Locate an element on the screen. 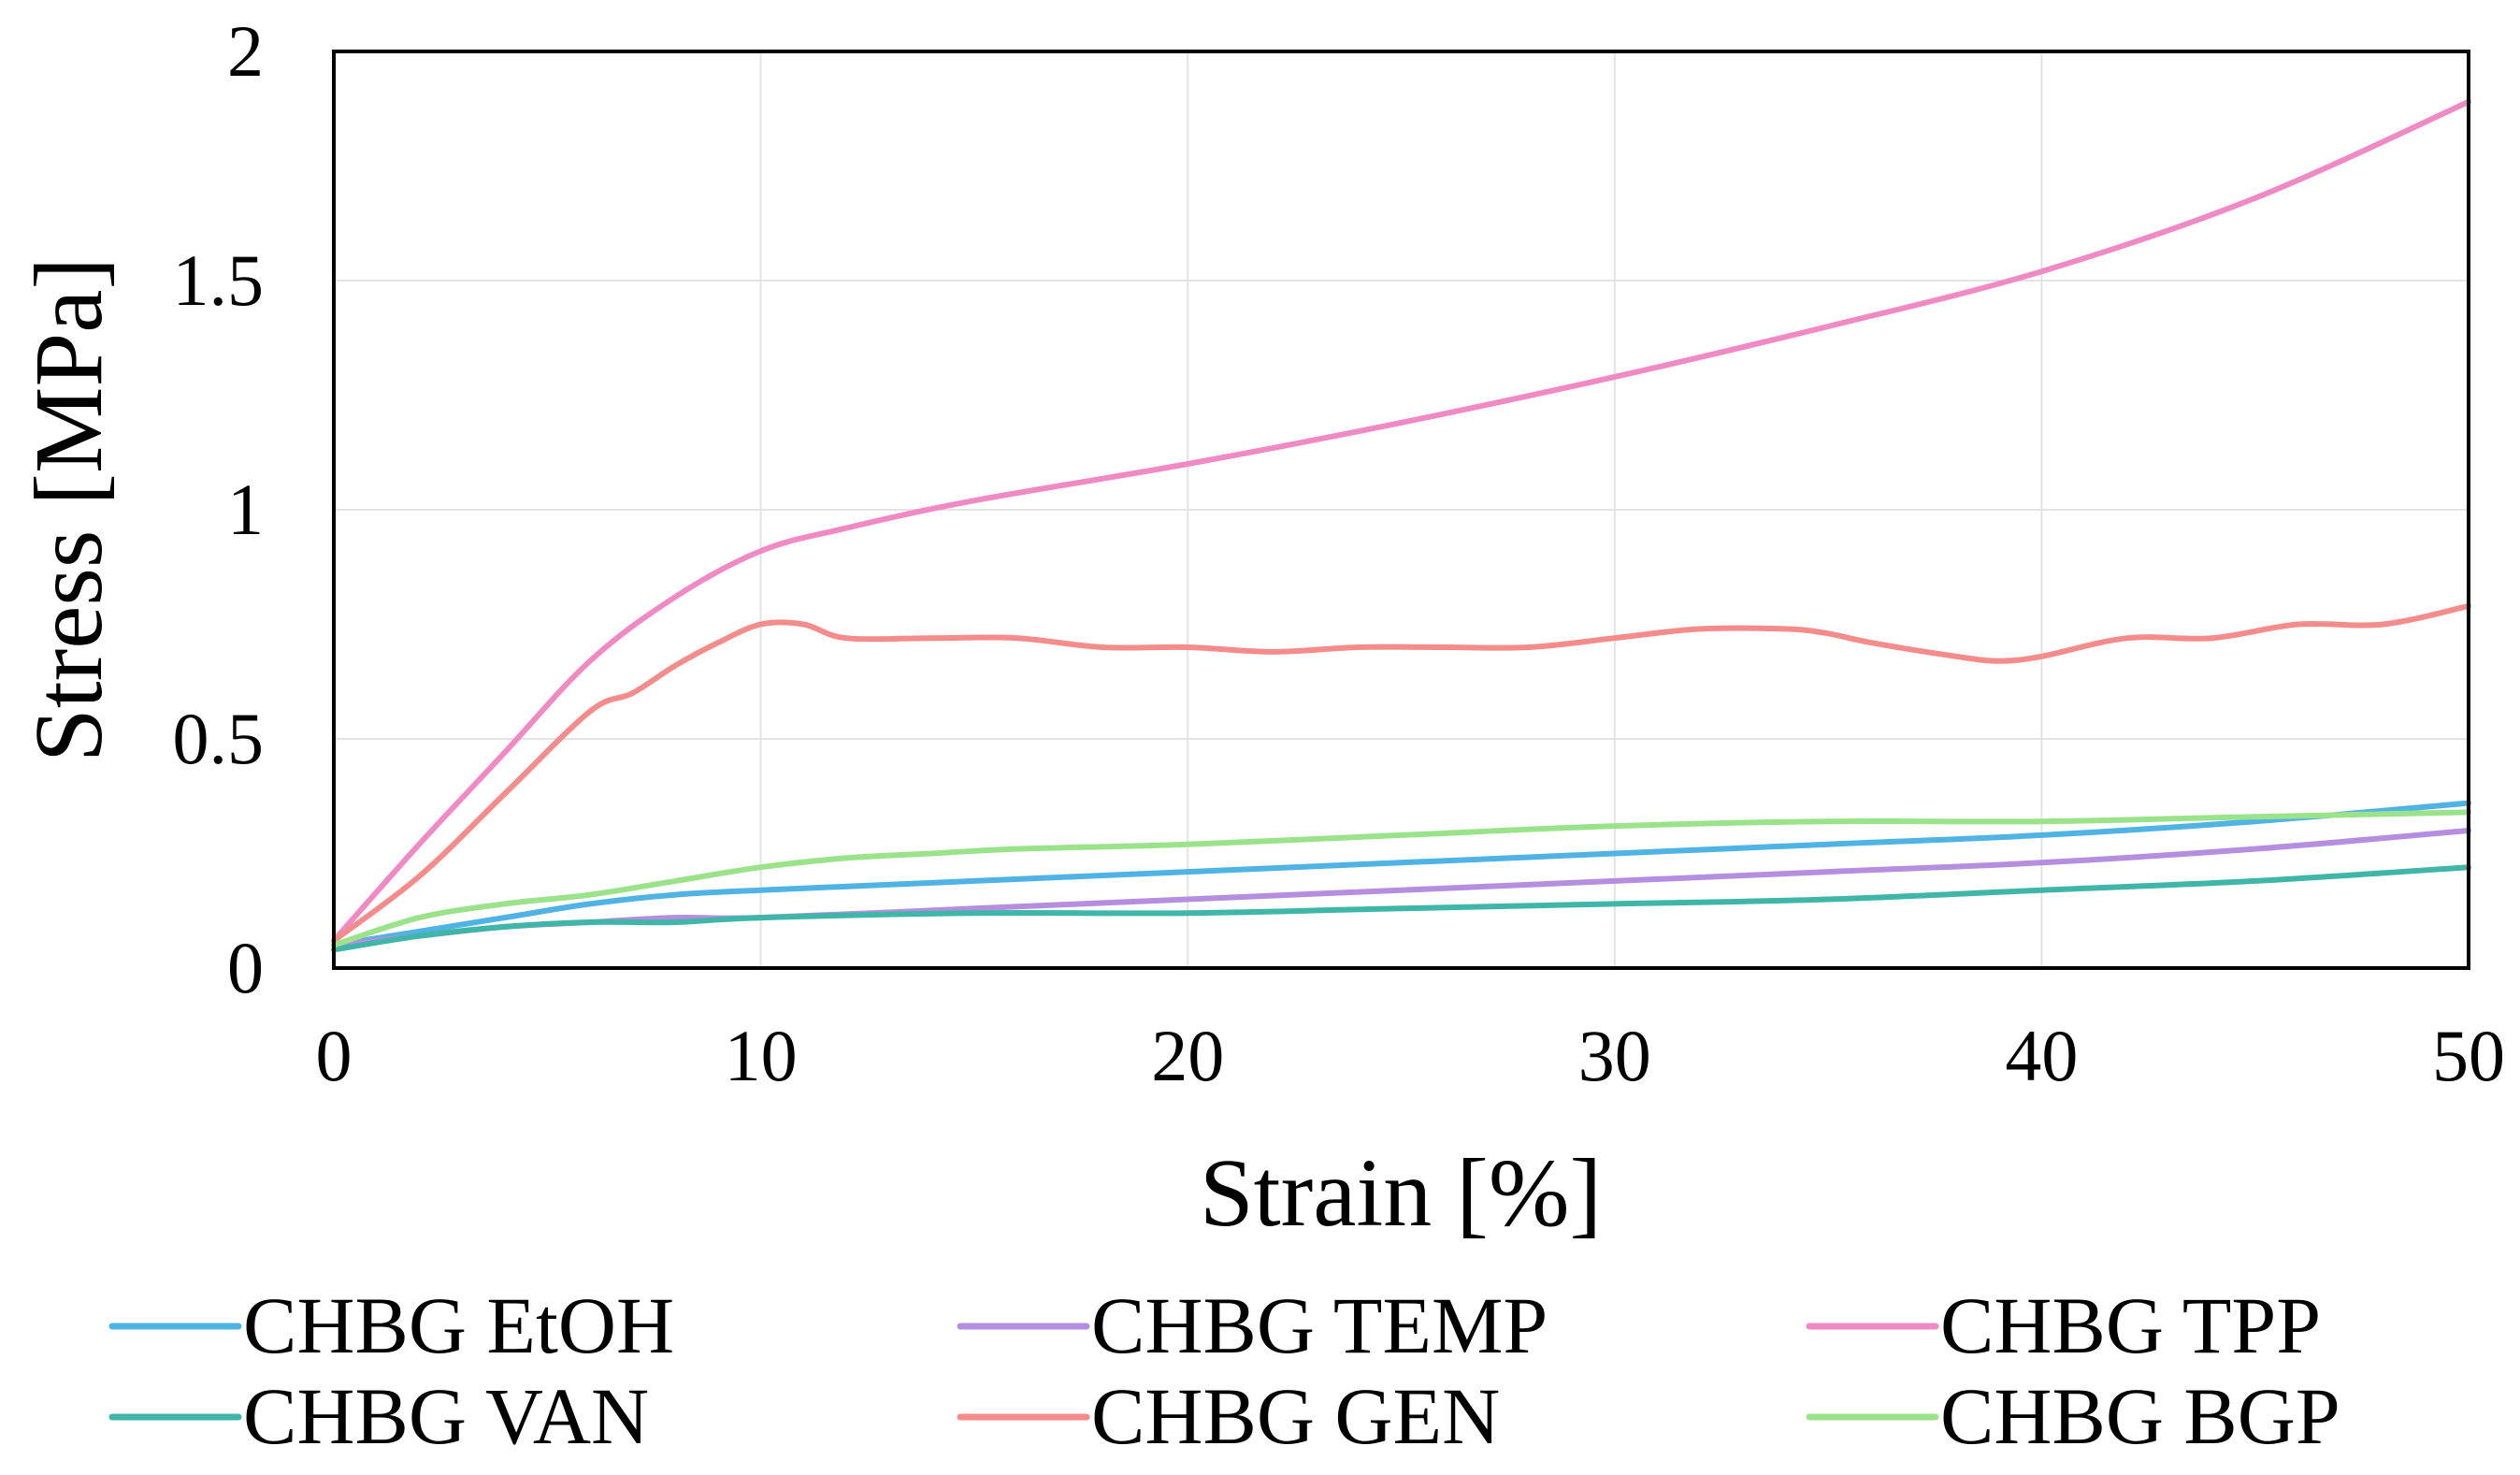 The height and width of the screenshot is (1475, 2520). legend-item: CHBG BGP is located at coordinates (2073, 1416).